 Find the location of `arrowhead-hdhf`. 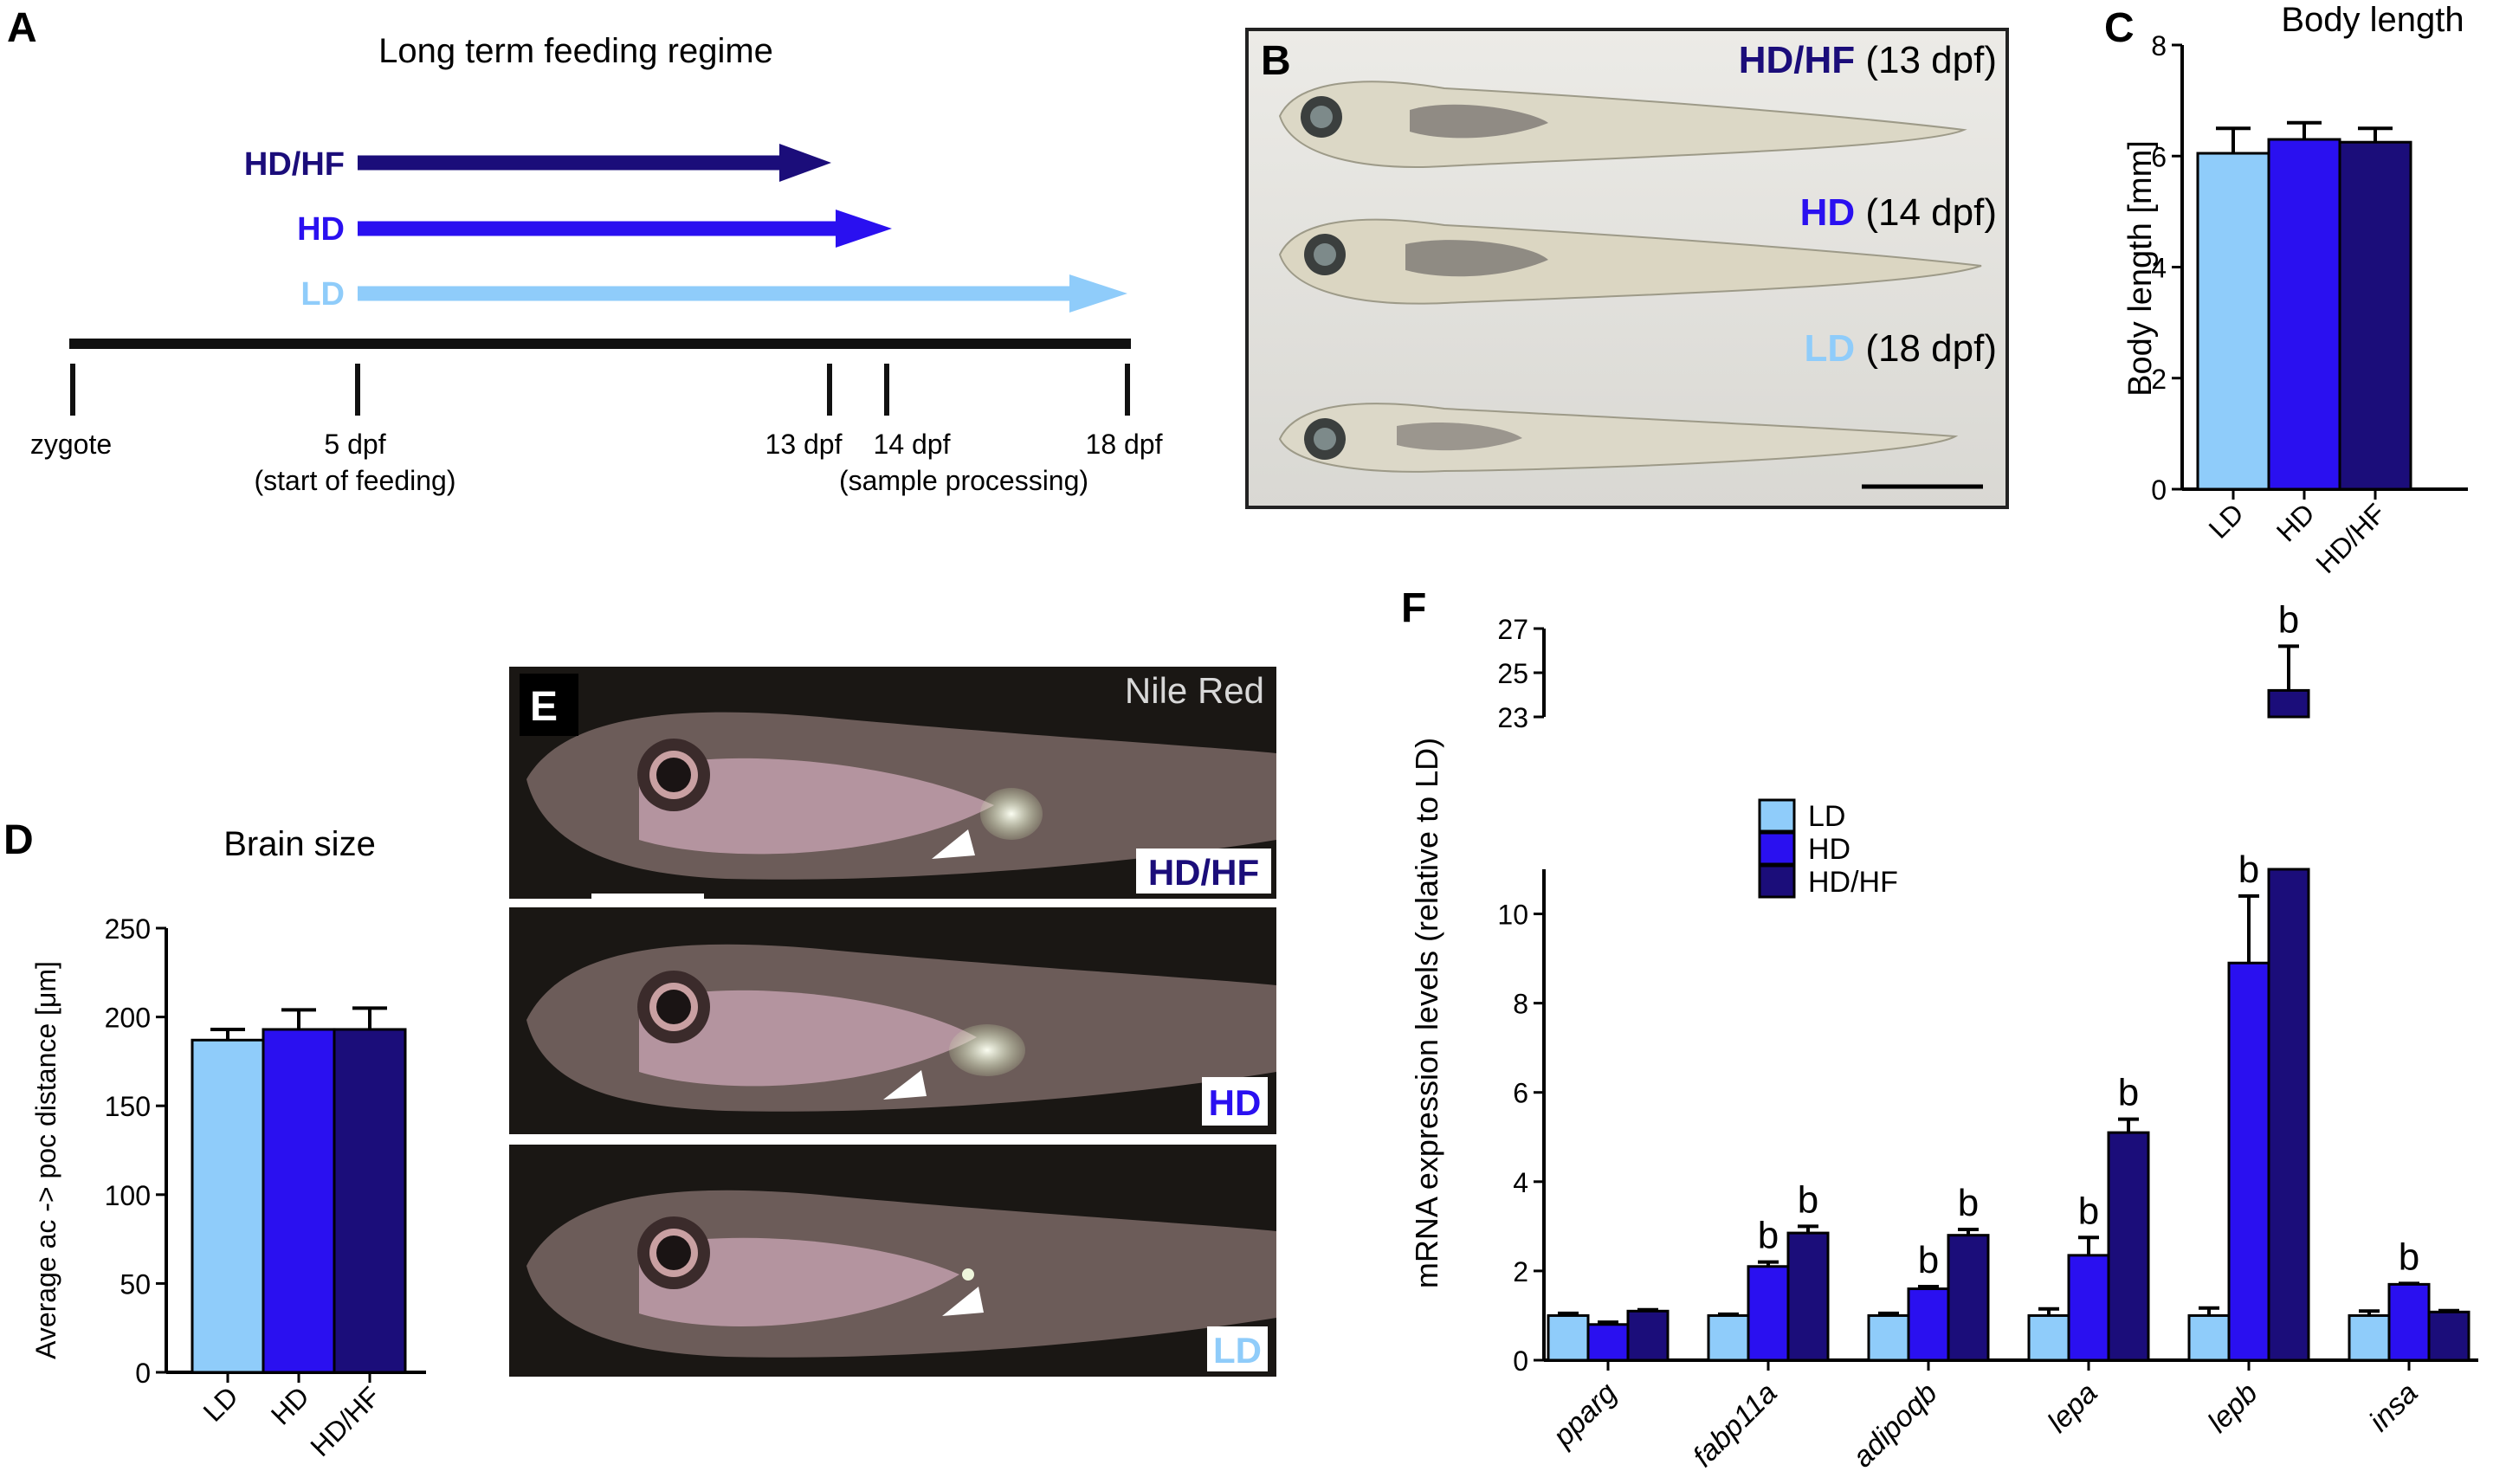

arrowhead-hdhf is located at coordinates (953, 844).